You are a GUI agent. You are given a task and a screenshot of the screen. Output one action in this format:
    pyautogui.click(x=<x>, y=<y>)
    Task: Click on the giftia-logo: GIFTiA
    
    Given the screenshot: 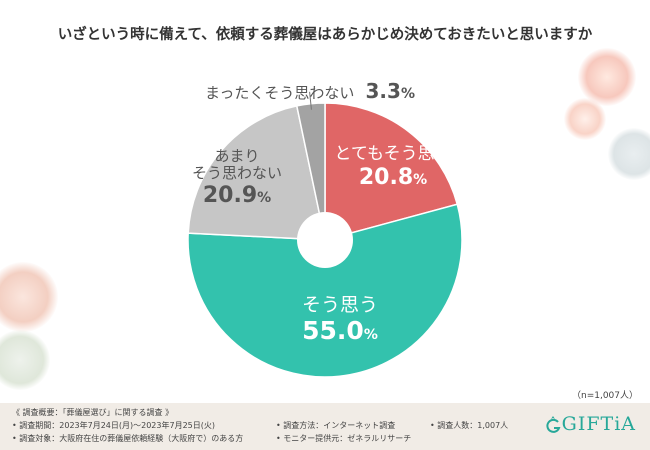 What is the action you would take?
    pyautogui.click(x=590, y=424)
    